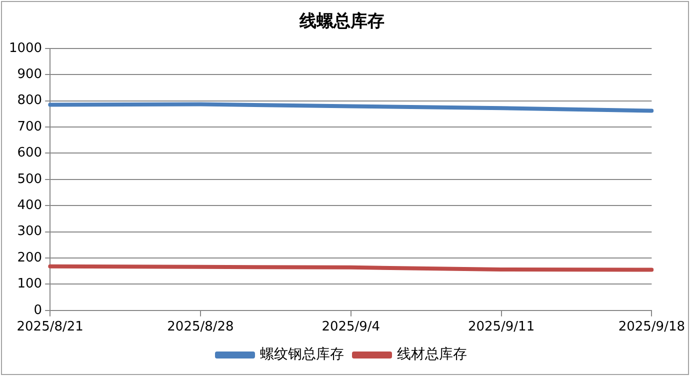  Describe the element at coordinates (25, 48) in the screenshot. I see `y-tick-label: 1000` at that location.